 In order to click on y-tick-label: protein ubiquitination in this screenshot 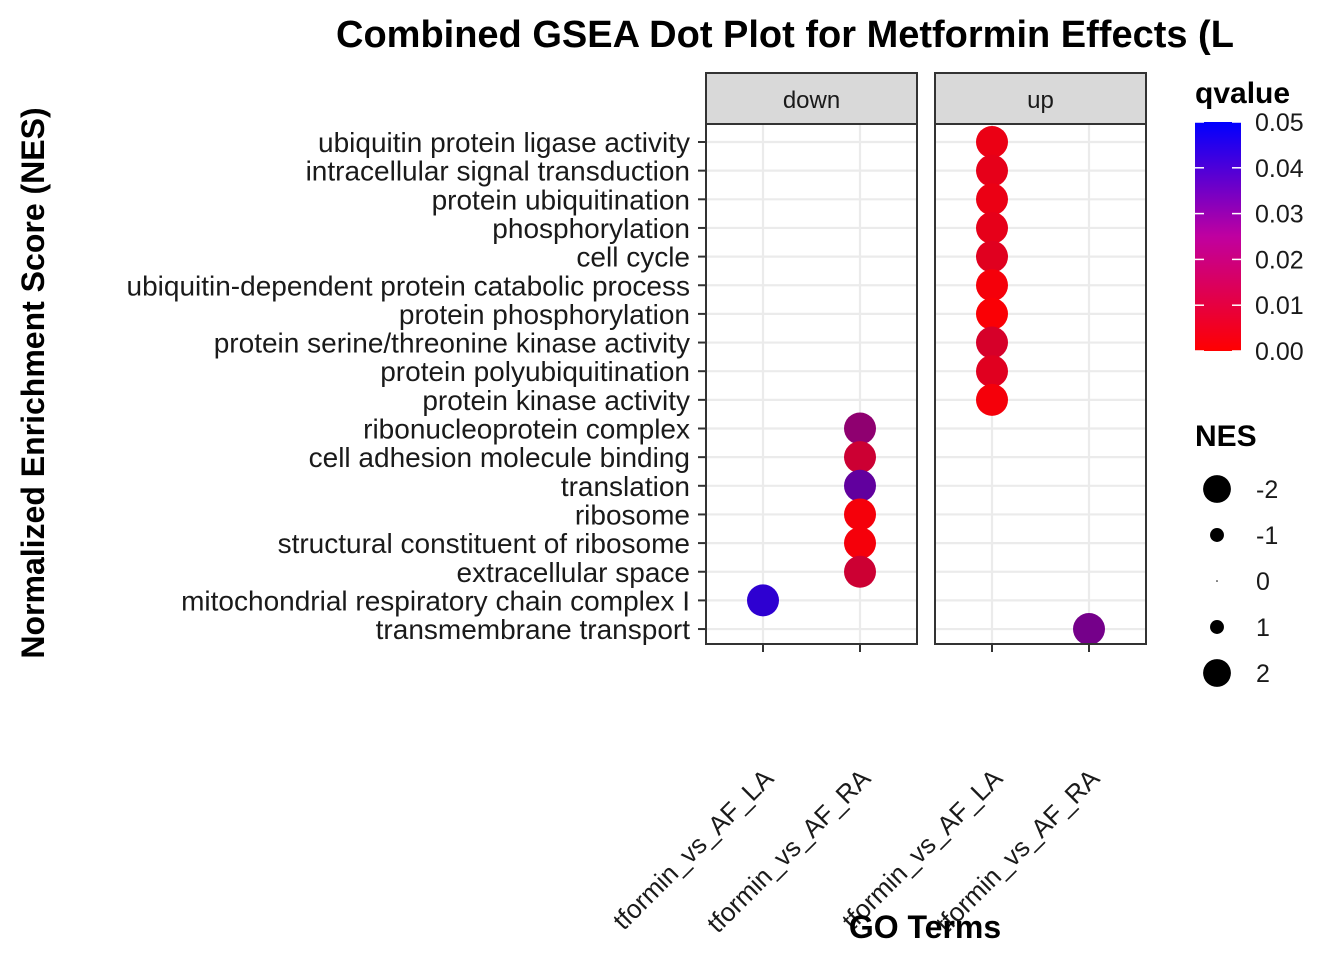, I will do `click(561, 199)`.